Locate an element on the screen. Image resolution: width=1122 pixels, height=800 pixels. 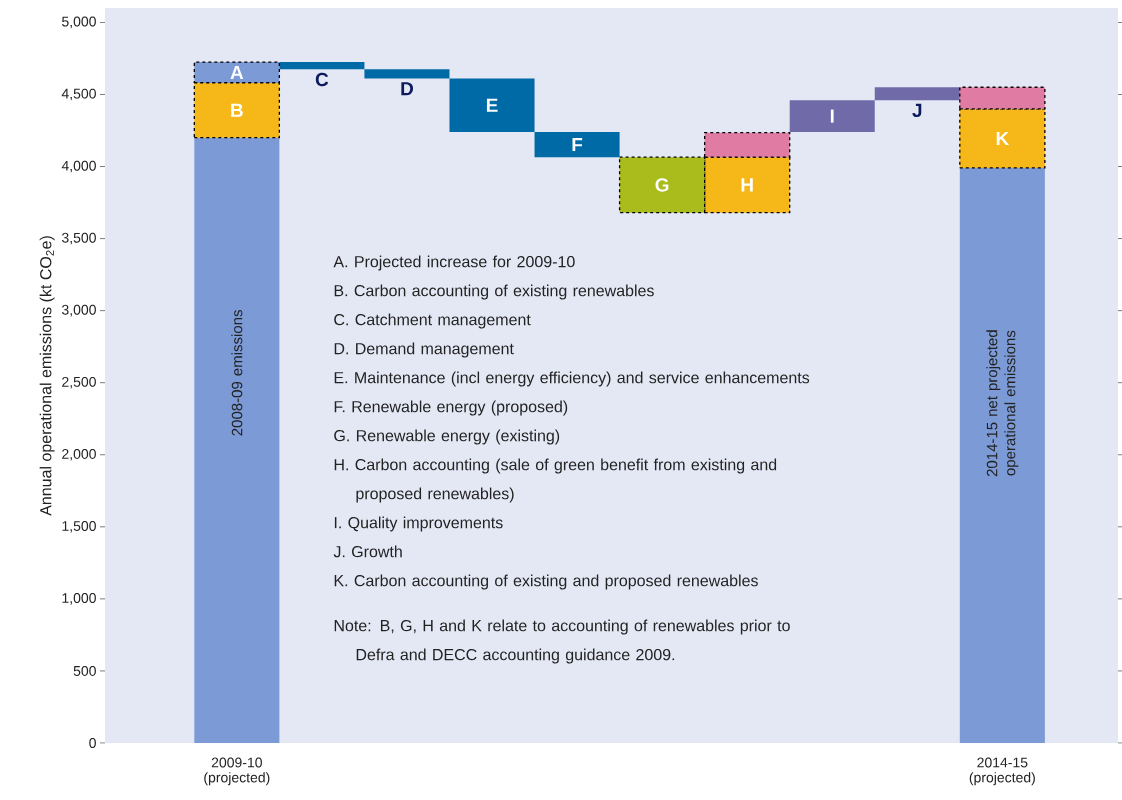
y-tick-label: 500 is located at coordinates (84, 670).